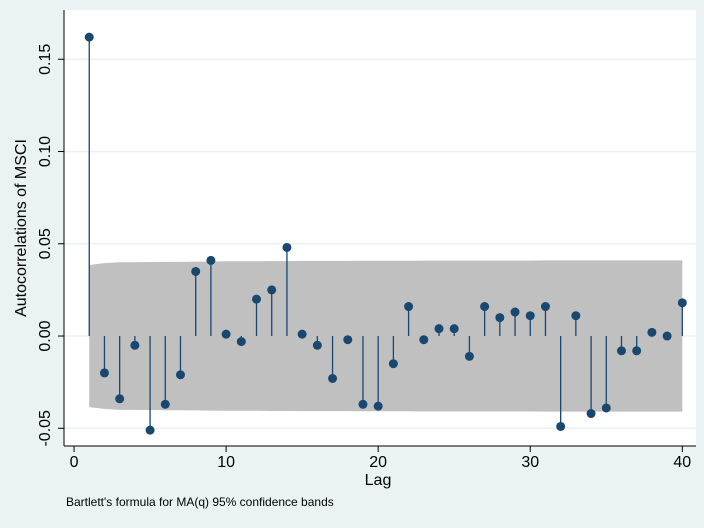 The height and width of the screenshot is (528, 704). What do you see at coordinates (45, 59) in the screenshot?
I see `y-tick-label: 0.15` at bounding box center [45, 59].